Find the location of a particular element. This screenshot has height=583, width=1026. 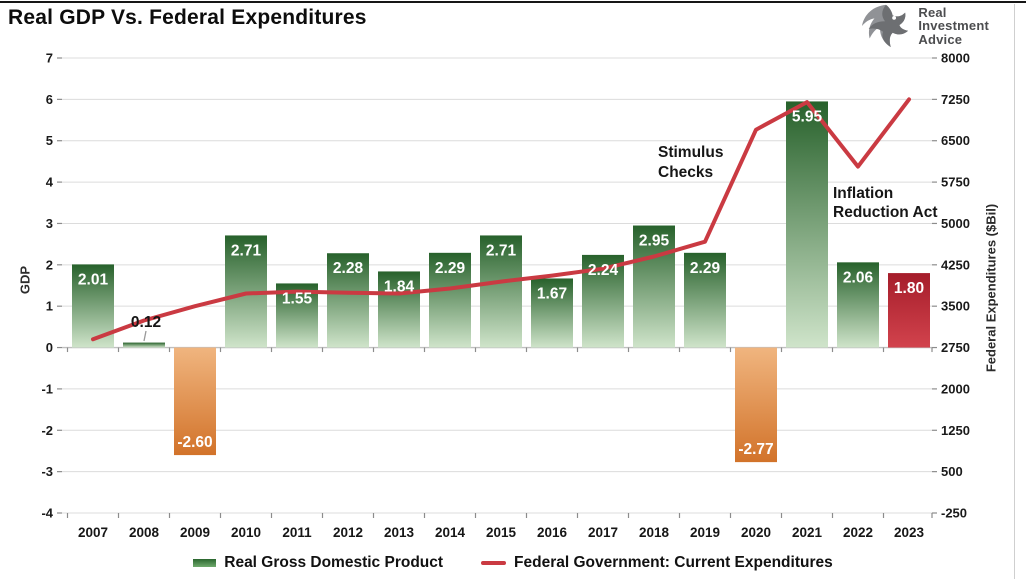

brand-line-1: Real is located at coordinates (932, 12).